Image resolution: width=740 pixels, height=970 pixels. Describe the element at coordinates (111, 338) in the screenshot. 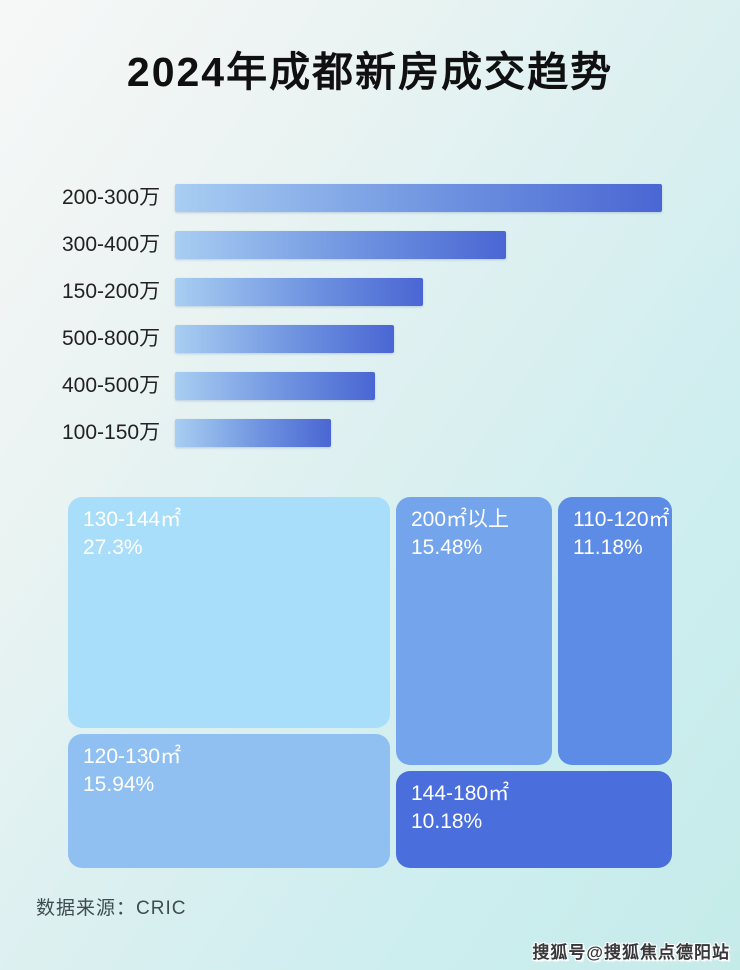

I see `bar-category-label: 500-800万` at that location.